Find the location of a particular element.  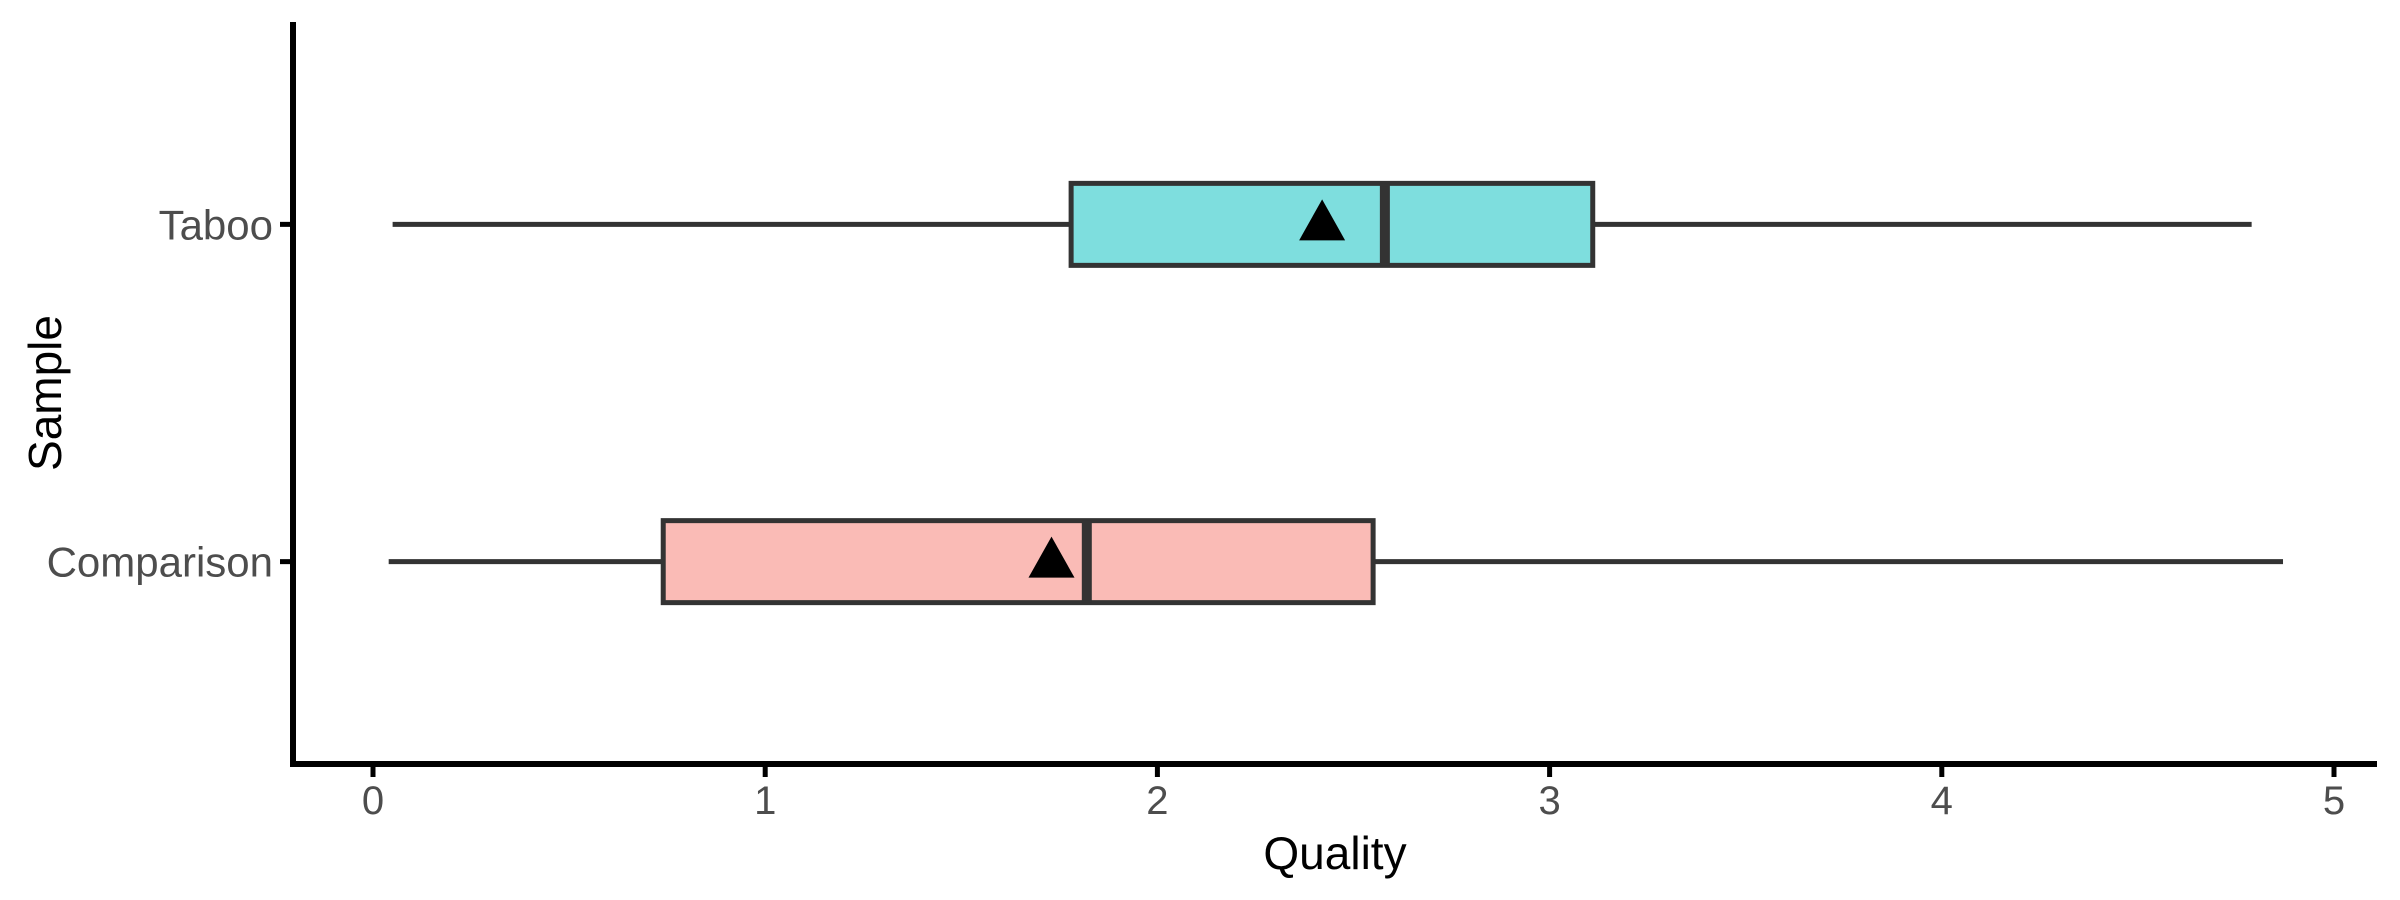

y-category-label: Taboo is located at coordinates (216, 224).